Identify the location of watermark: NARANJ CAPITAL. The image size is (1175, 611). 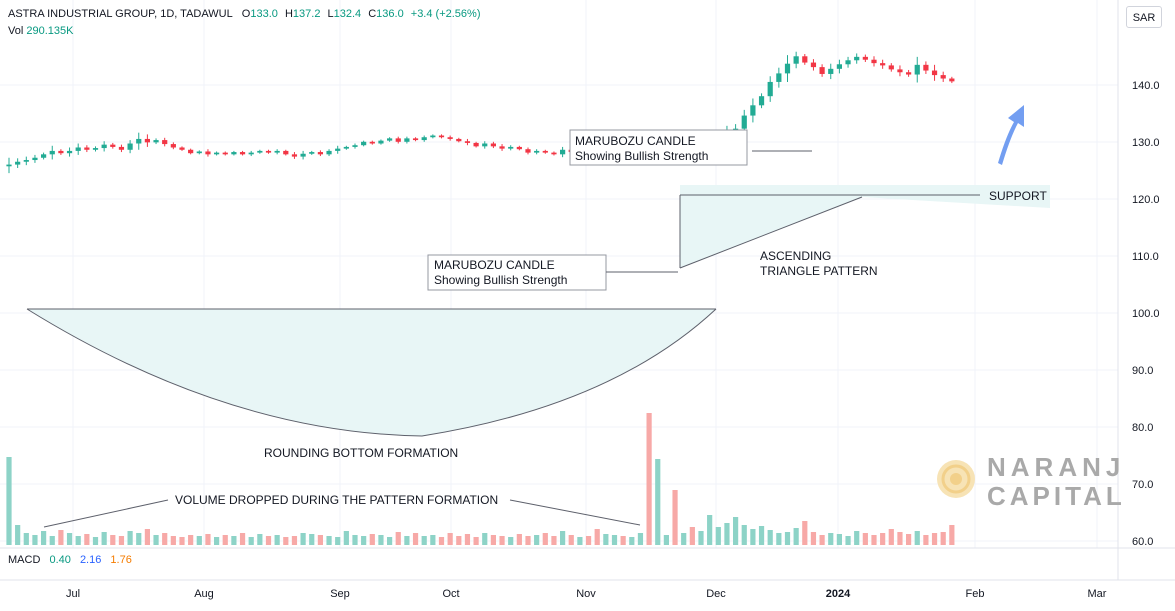
(1035, 482).